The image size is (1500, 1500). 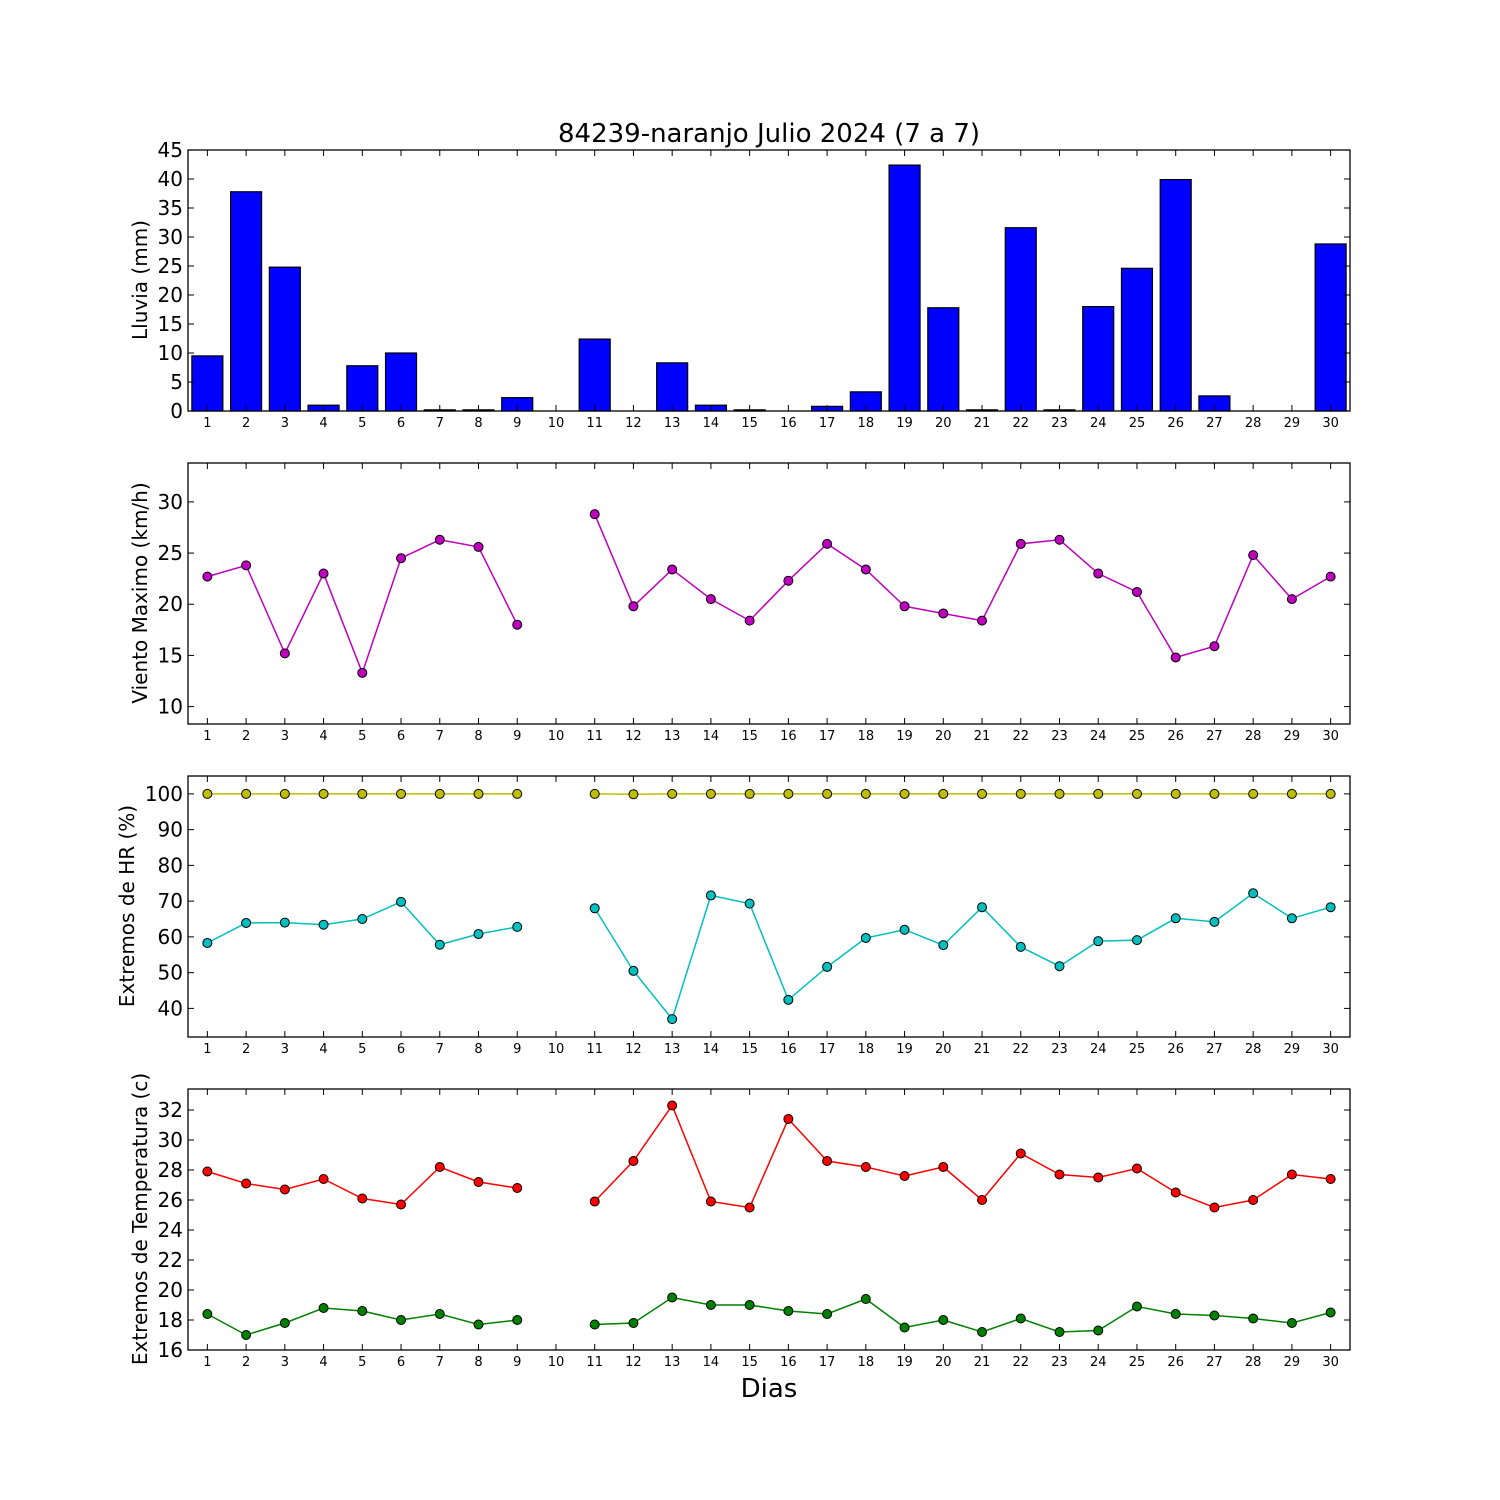 What do you see at coordinates (769, 1220) in the screenshot?
I see `marks-temperature` at bounding box center [769, 1220].